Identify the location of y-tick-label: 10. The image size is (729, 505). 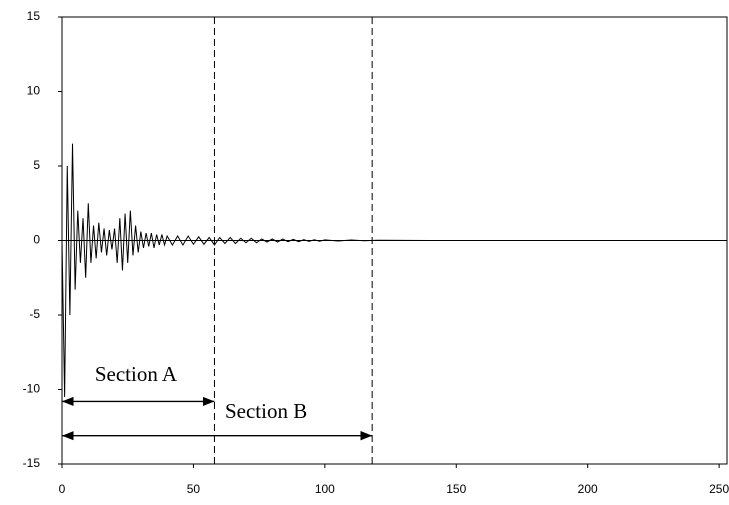
(34, 91).